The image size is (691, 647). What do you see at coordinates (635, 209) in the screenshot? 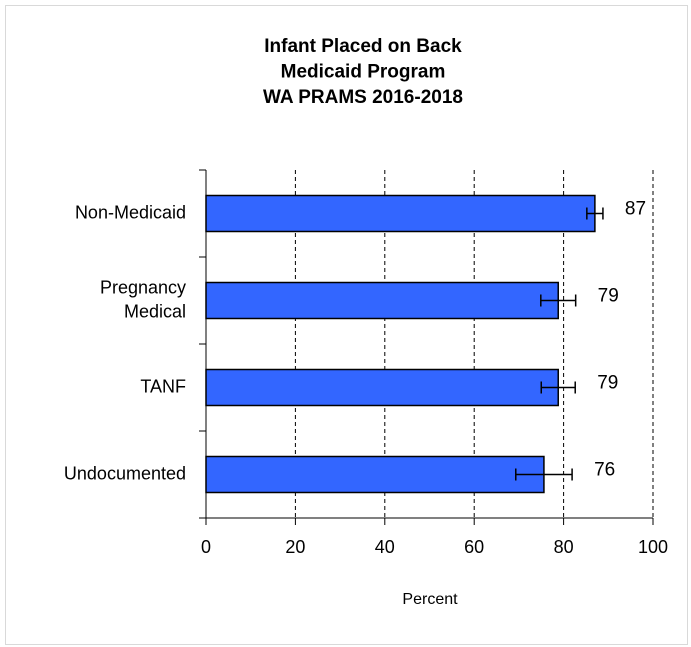
I see `data-label: 87` at bounding box center [635, 209].